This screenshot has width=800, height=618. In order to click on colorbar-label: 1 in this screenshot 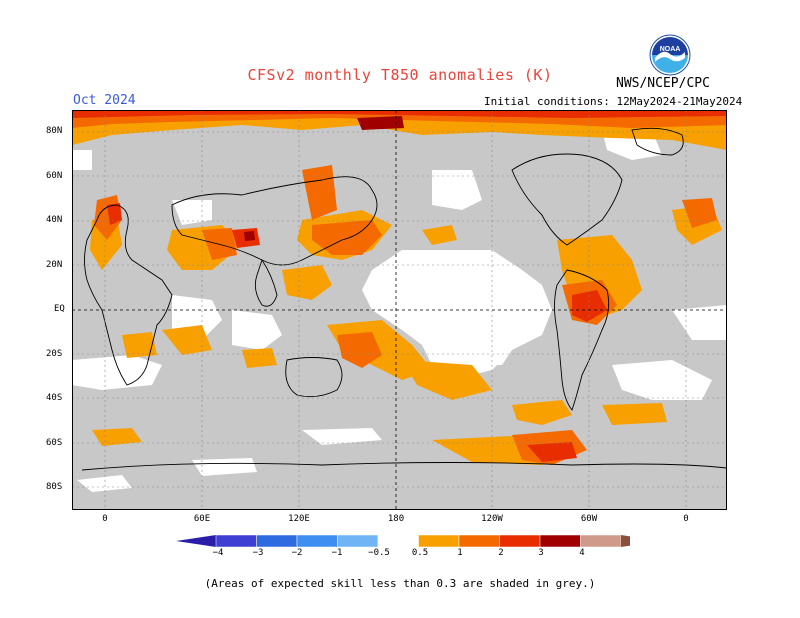, I will do `click(460, 553)`.